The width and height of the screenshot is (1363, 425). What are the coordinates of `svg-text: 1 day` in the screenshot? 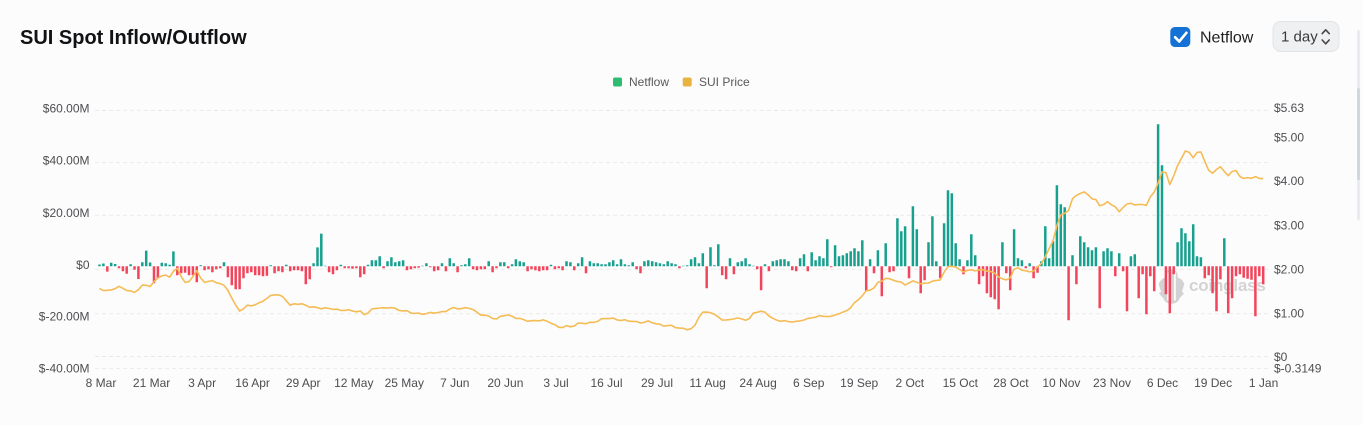 It's located at (1299, 37).